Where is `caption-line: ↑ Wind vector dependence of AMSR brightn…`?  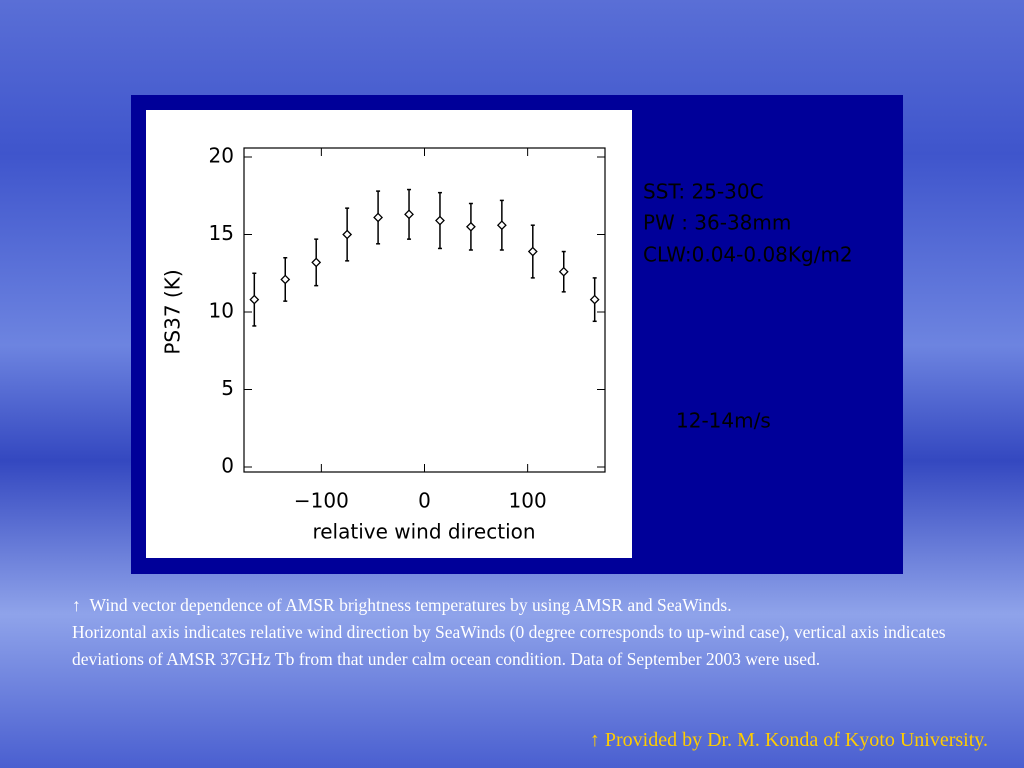 caption-line: ↑ Wind vector dependence of AMSR brightn… is located at coordinates (402, 605).